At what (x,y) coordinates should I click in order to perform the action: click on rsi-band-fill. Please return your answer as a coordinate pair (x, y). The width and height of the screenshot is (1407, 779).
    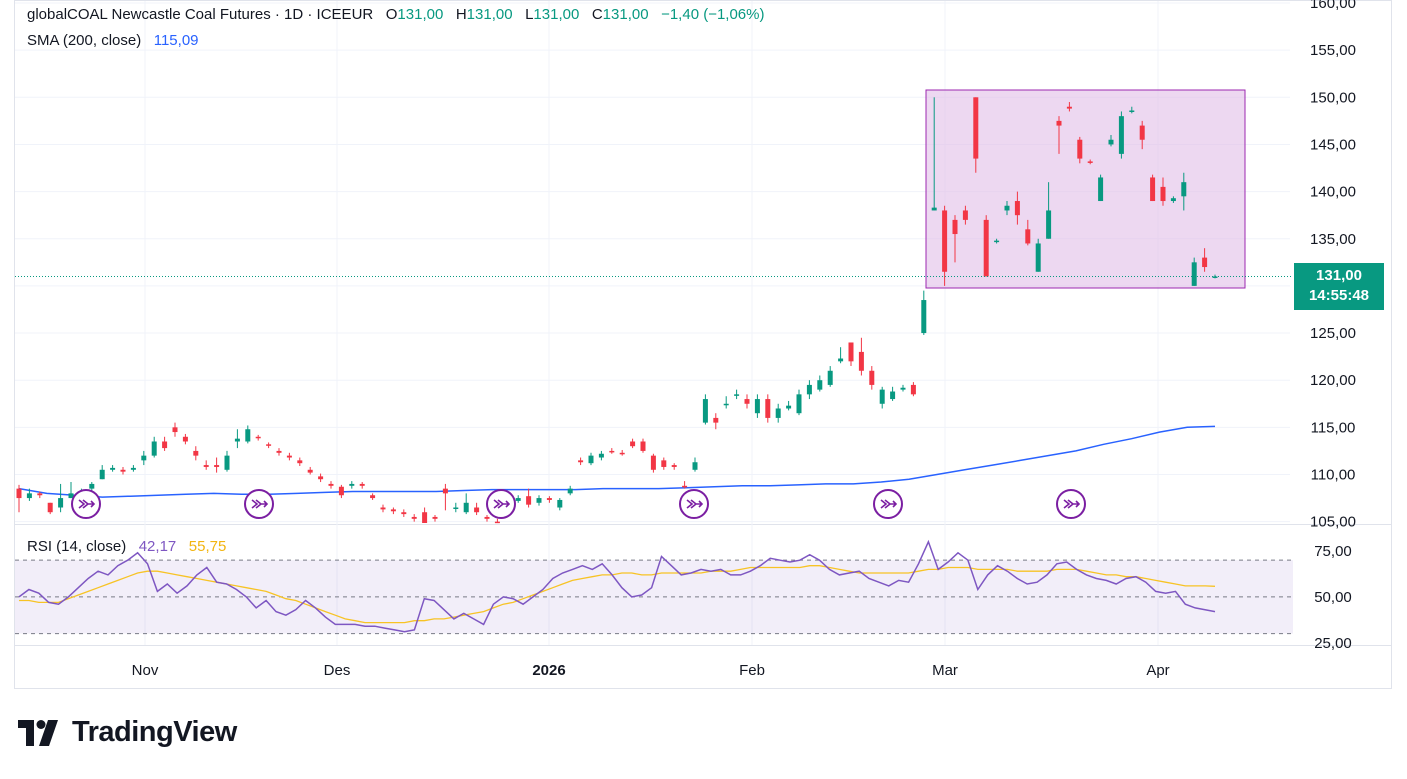
    Looking at the image, I should click on (654, 597).